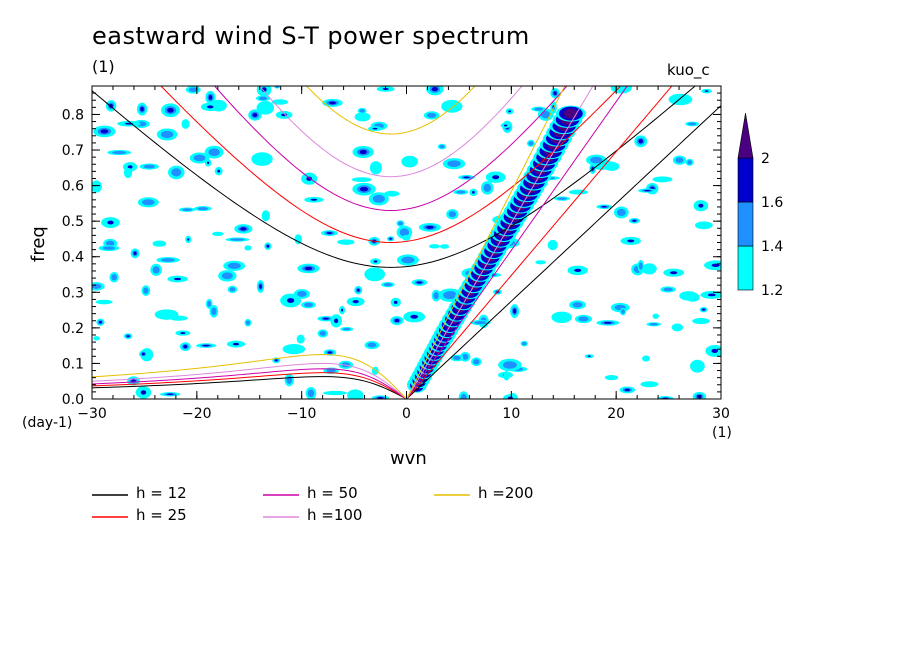 The height and width of the screenshot is (654, 904). I want to click on y-tick-label: 0.8, so click(73, 115).